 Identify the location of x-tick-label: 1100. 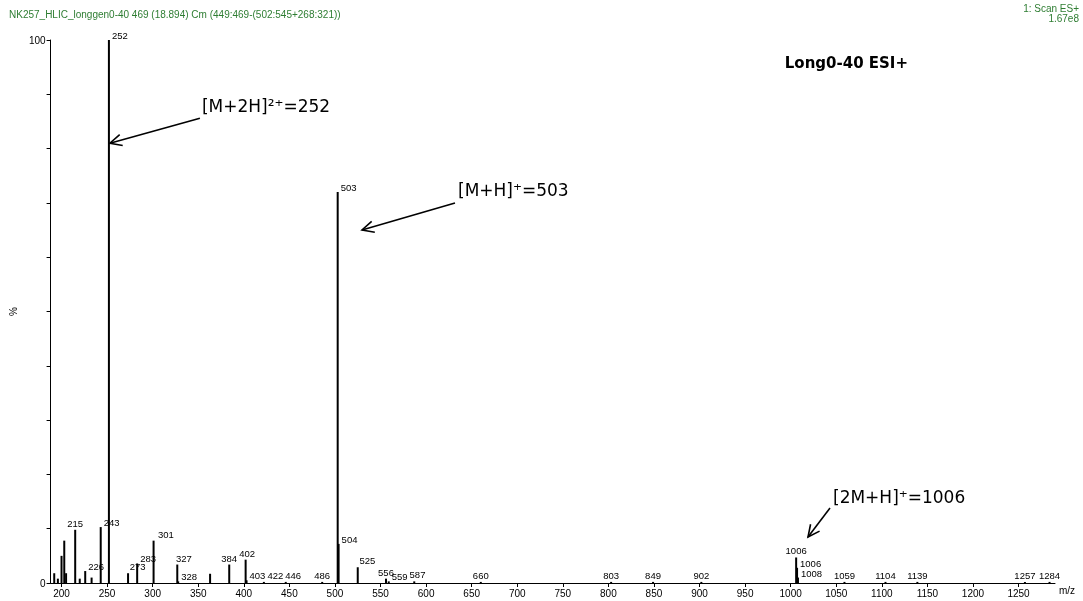
(882, 593).